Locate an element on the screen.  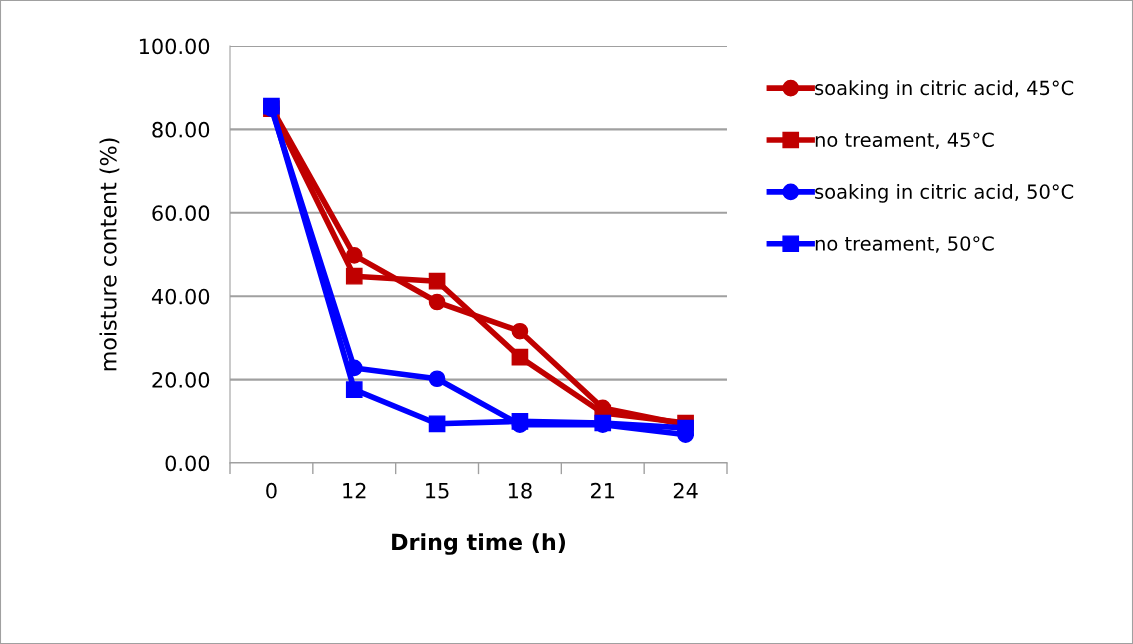
y-tick-label: 100.00 is located at coordinates (174, 46).